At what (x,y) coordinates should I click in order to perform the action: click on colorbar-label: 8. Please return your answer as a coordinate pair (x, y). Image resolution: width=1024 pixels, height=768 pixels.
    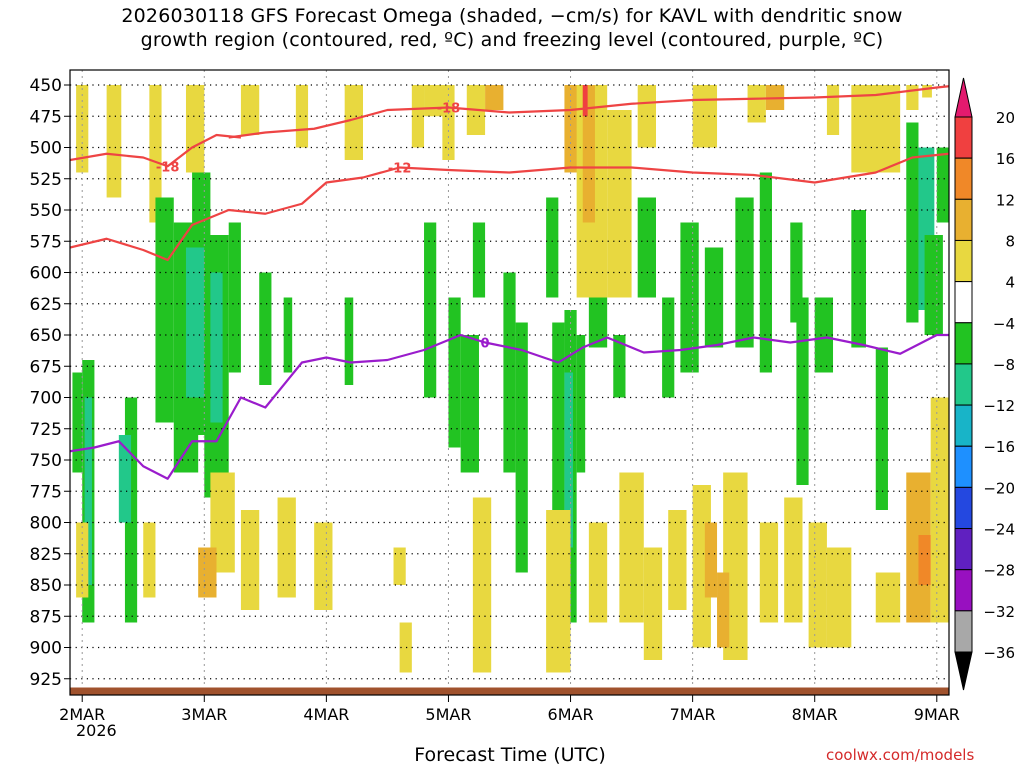
    Looking at the image, I should click on (1010, 241).